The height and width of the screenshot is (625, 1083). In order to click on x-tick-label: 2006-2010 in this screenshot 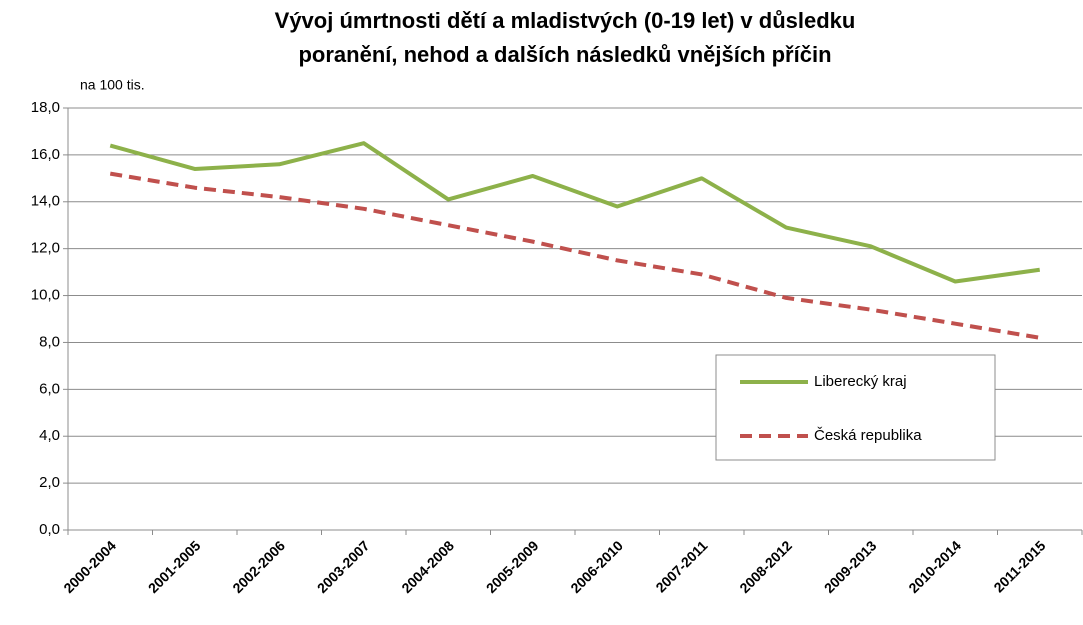, I will do `click(596, 566)`.